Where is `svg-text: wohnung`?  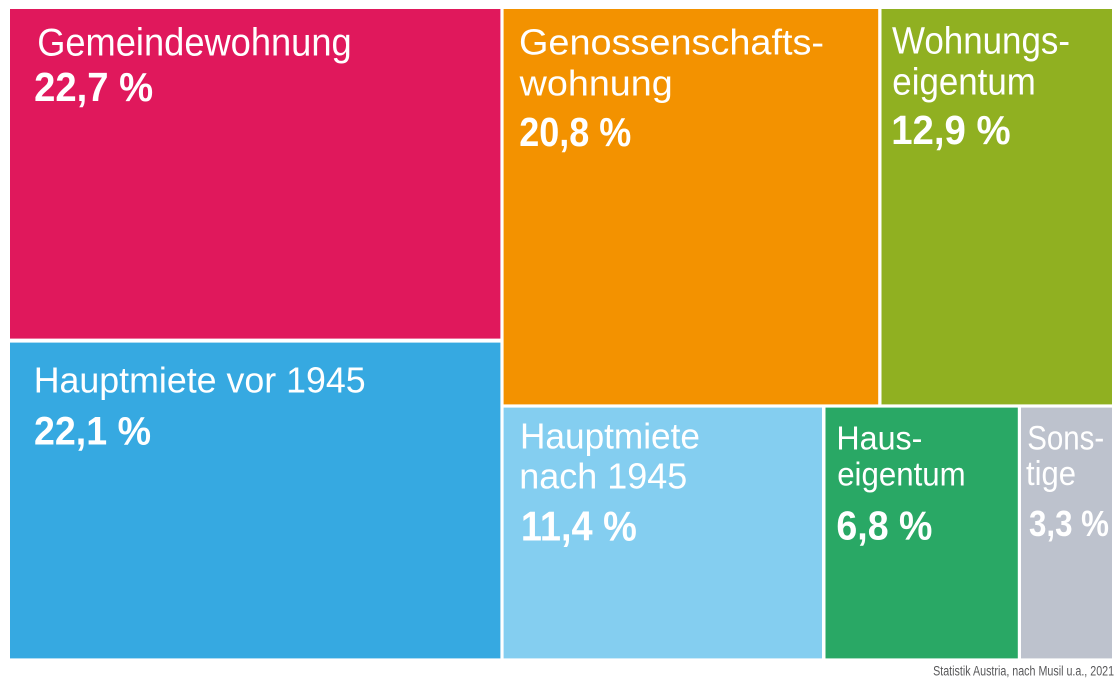 svg-text: wohnung is located at coordinates (596, 82).